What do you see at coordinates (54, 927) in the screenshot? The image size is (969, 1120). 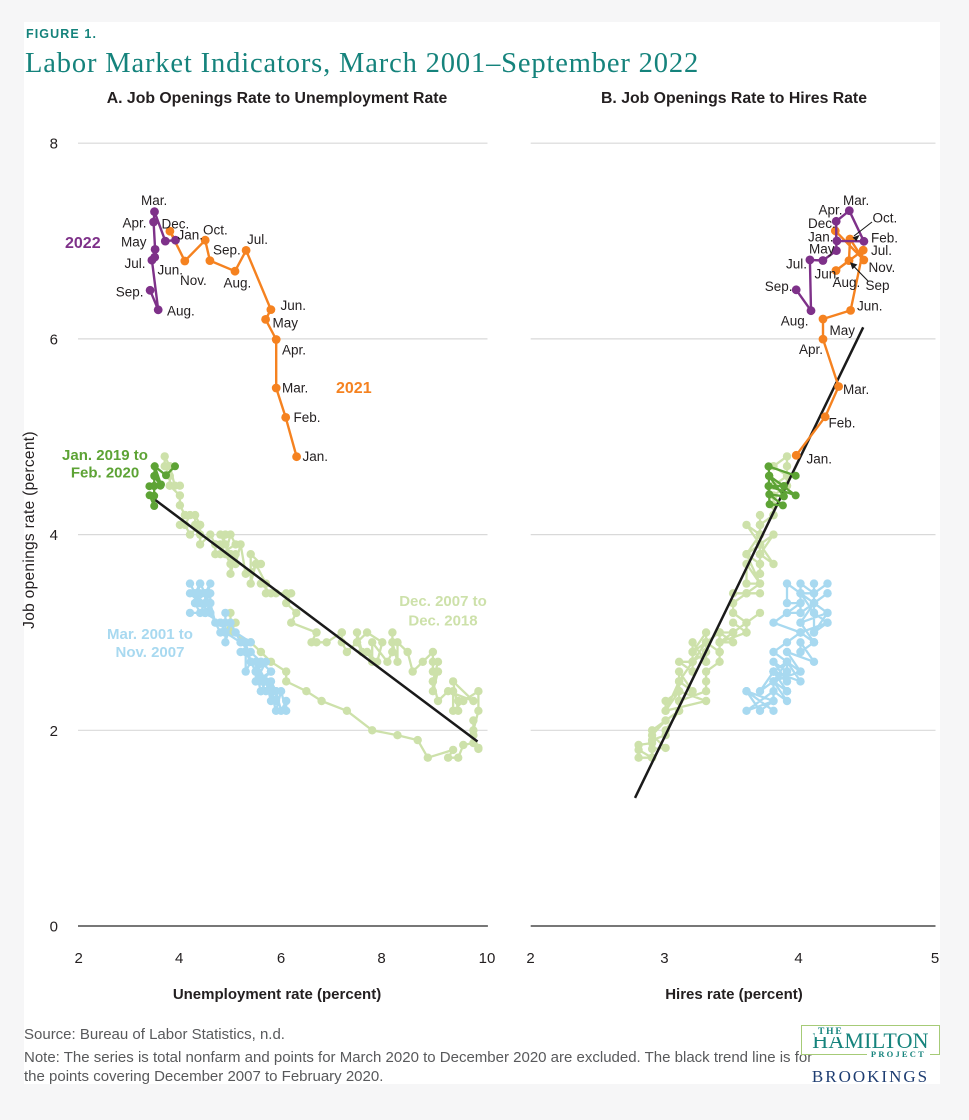 I see `svg-text: 0` at bounding box center [54, 927].